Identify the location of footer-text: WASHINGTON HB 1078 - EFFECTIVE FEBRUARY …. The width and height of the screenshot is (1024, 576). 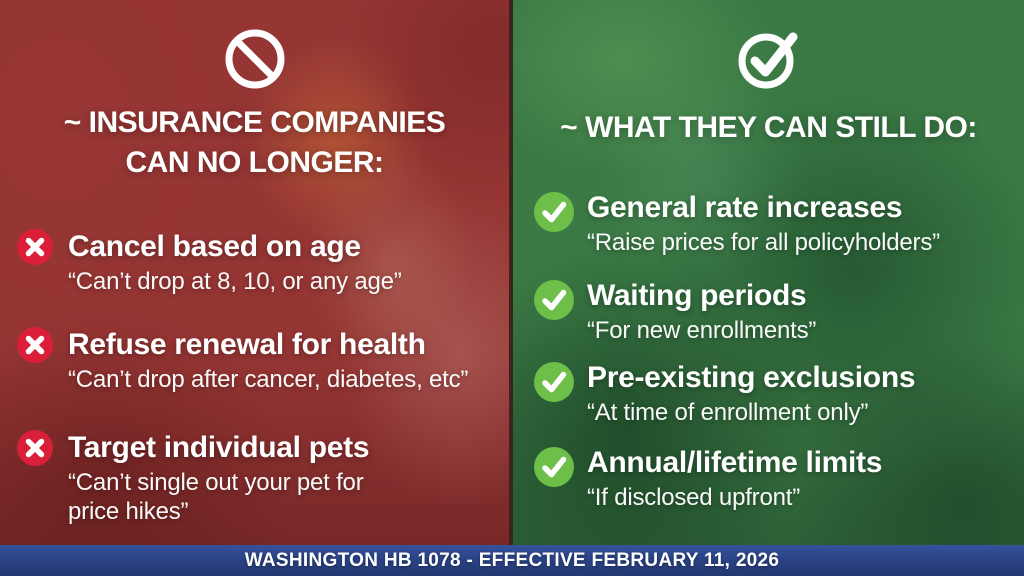
(512, 560).